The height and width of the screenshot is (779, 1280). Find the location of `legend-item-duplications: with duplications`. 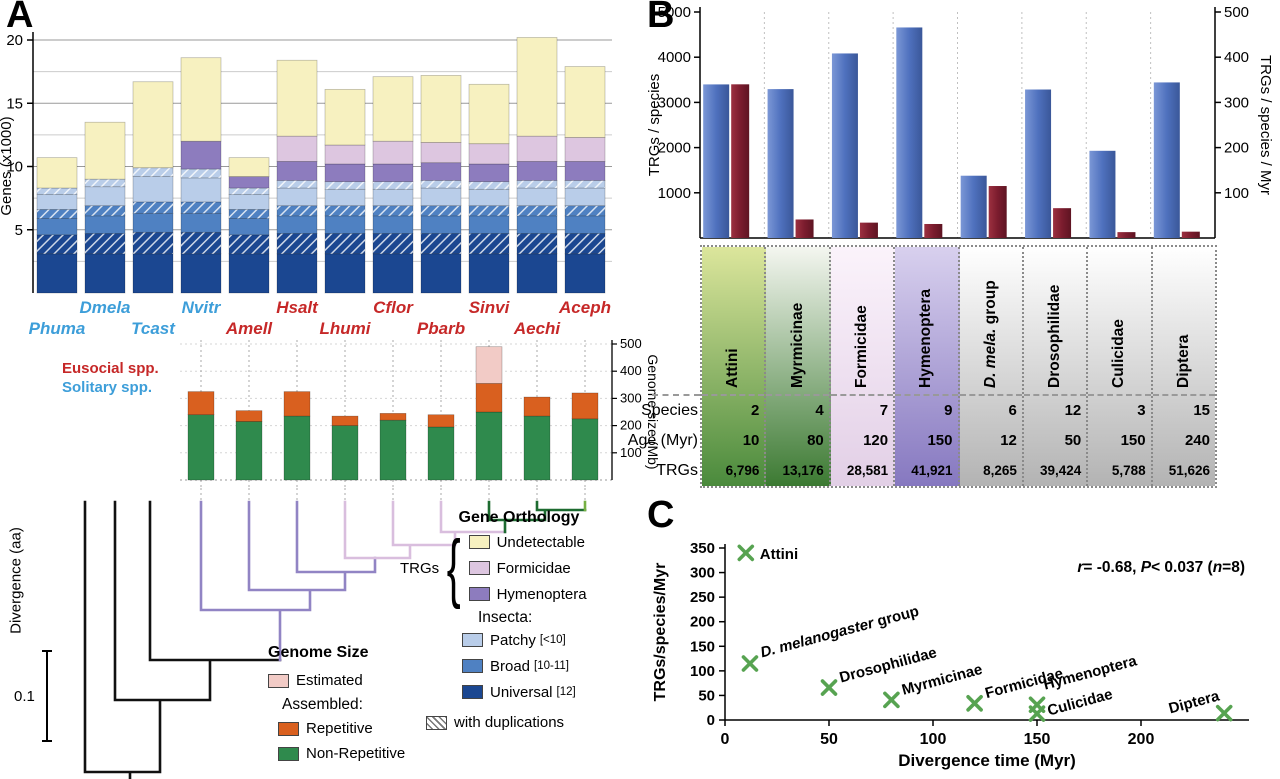

legend-item-duplications: with duplications is located at coordinates (532, 722).